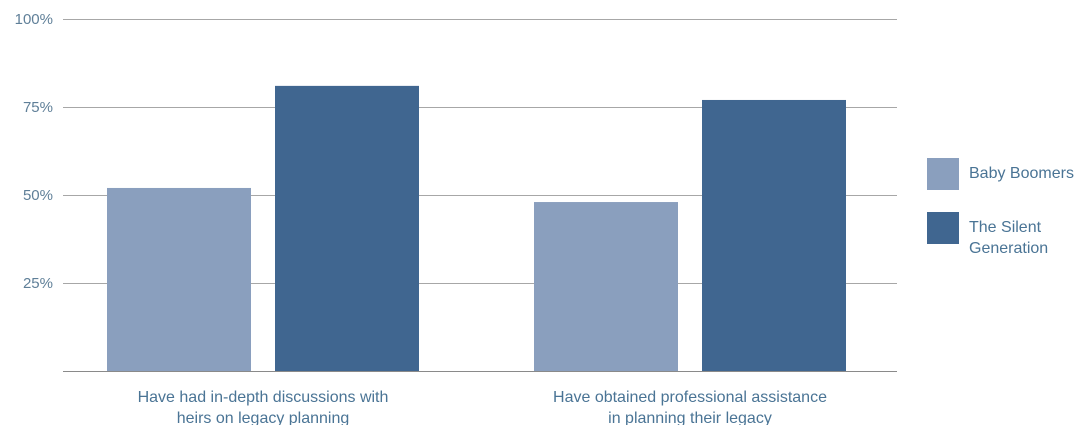 This screenshot has height=425, width=1088. I want to click on legend-label-silent-generation-line-1: The Silent, so click(1005, 227).